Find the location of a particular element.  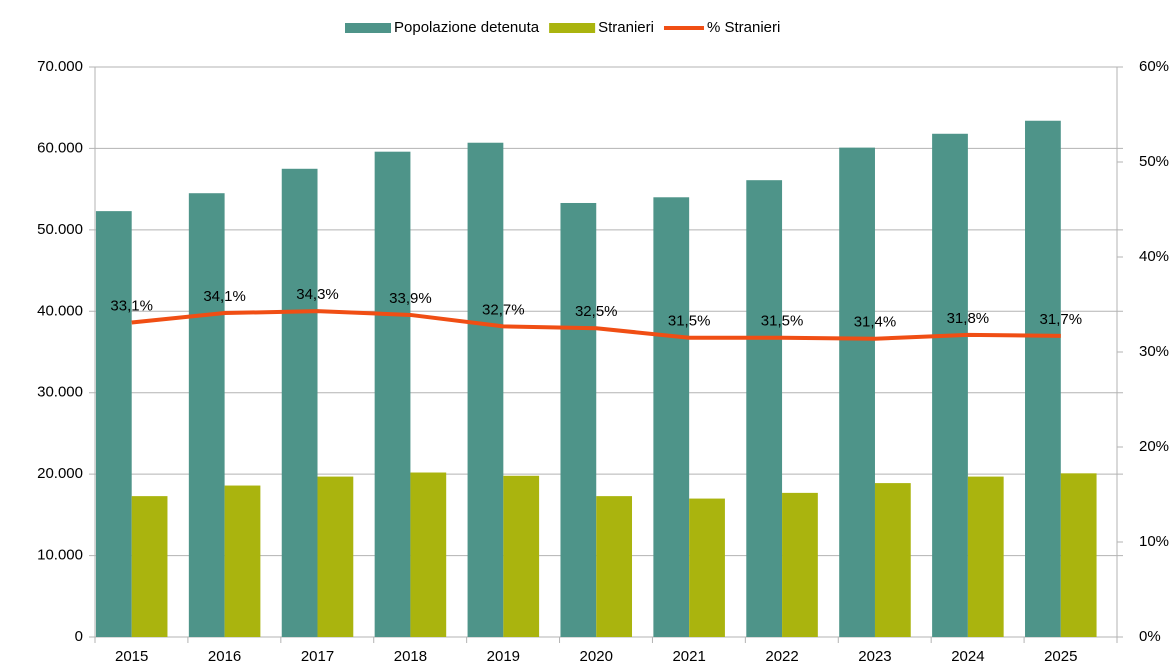

x-tick-label: 2015 is located at coordinates (131, 656).